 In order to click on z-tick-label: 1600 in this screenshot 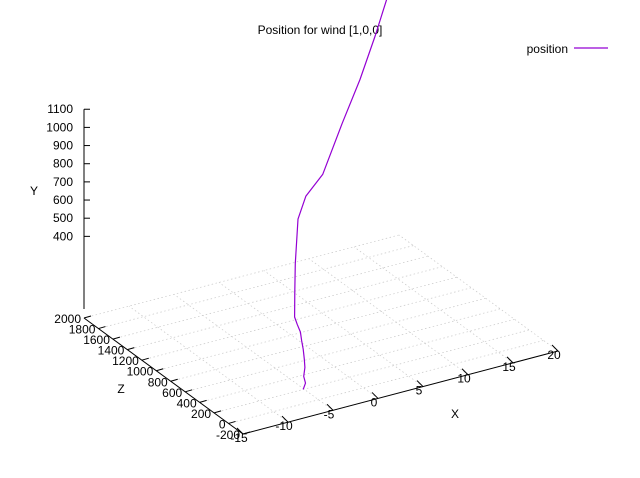, I will do `click(96, 340)`.